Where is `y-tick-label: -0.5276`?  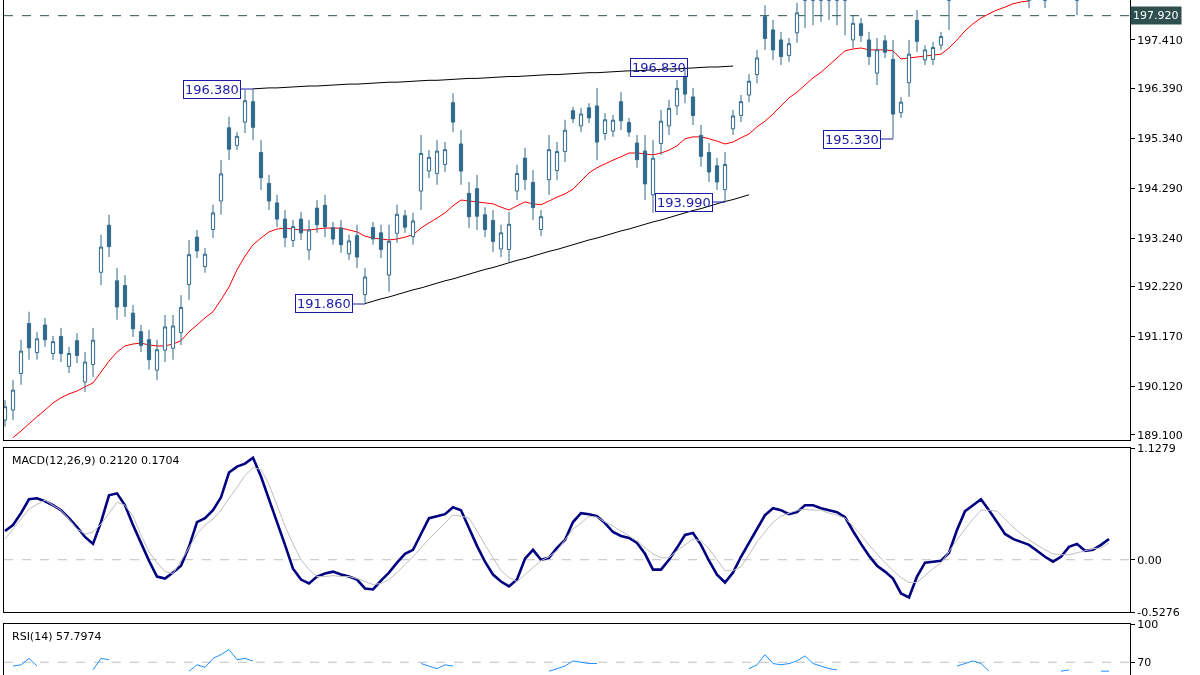 y-tick-label: -0.5276 is located at coordinates (1158, 612).